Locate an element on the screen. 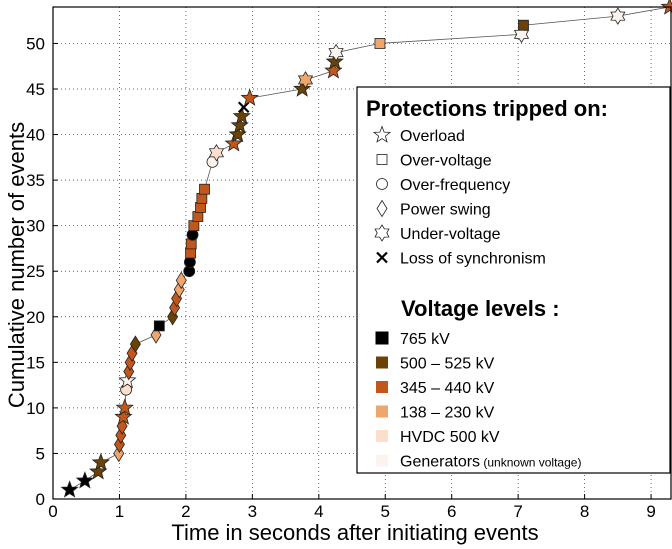 This screenshot has width=672, height=549. legend-voltage-note: (unknown voltage) is located at coordinates (530, 463).